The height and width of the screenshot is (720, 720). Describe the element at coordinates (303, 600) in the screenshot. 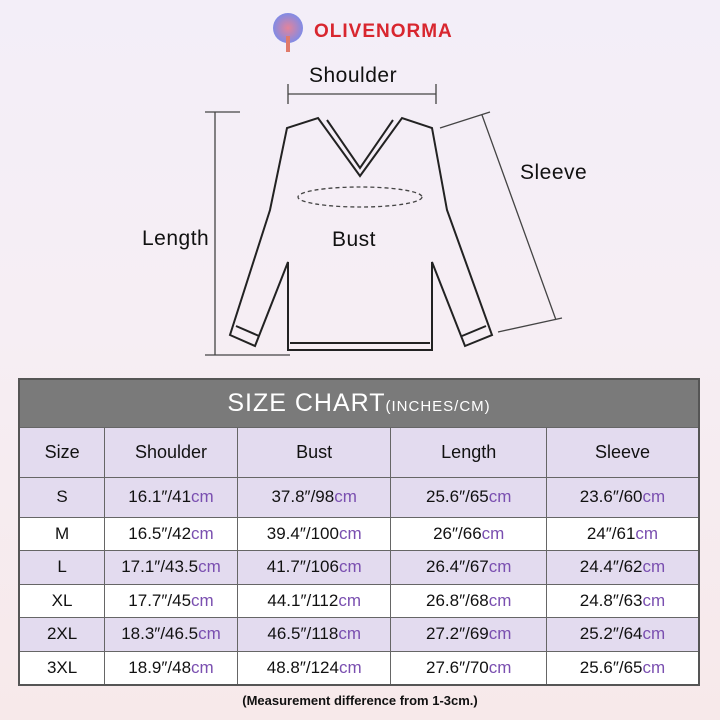

I see `inch-value: 44.1″/112` at that location.